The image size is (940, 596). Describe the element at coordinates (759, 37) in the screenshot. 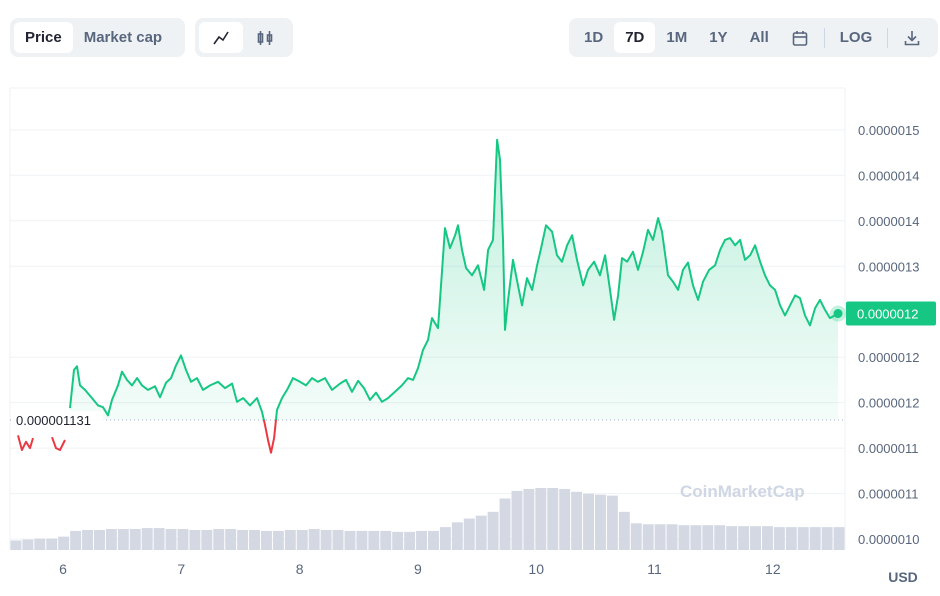

I see `range-tab: All` at that location.